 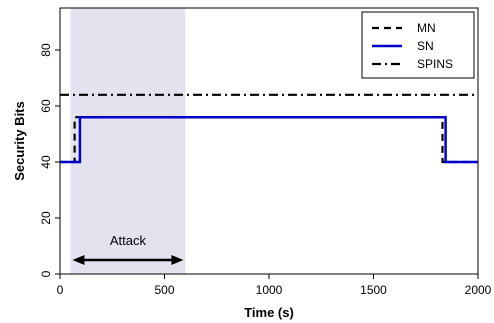 What do you see at coordinates (46, 162) in the screenshot?
I see `y-tick-label: 40` at bounding box center [46, 162].